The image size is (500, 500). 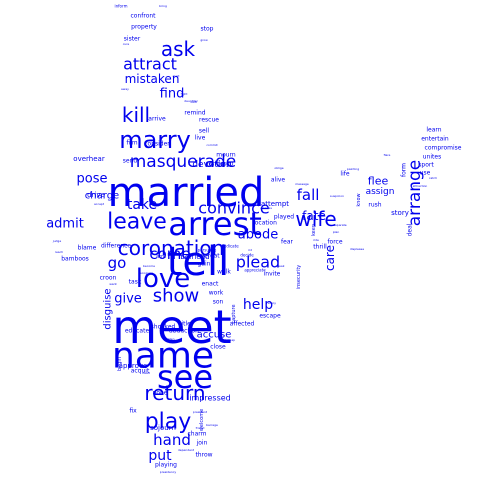 I want to click on word-sojourn: sojourn, so click(x=163, y=428).